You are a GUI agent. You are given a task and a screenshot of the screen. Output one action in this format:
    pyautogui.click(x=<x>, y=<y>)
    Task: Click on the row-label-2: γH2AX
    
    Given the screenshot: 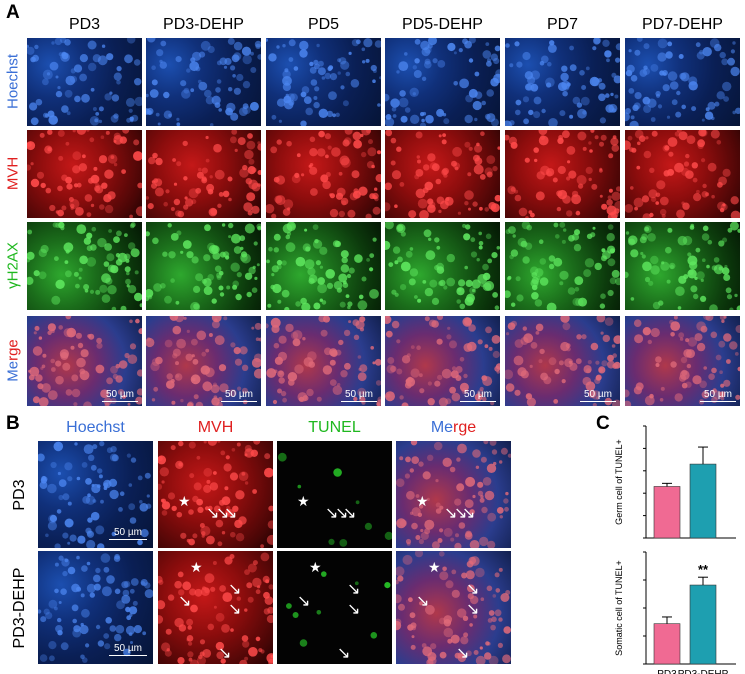 What is the action you would take?
    pyautogui.click(x=13, y=265)
    